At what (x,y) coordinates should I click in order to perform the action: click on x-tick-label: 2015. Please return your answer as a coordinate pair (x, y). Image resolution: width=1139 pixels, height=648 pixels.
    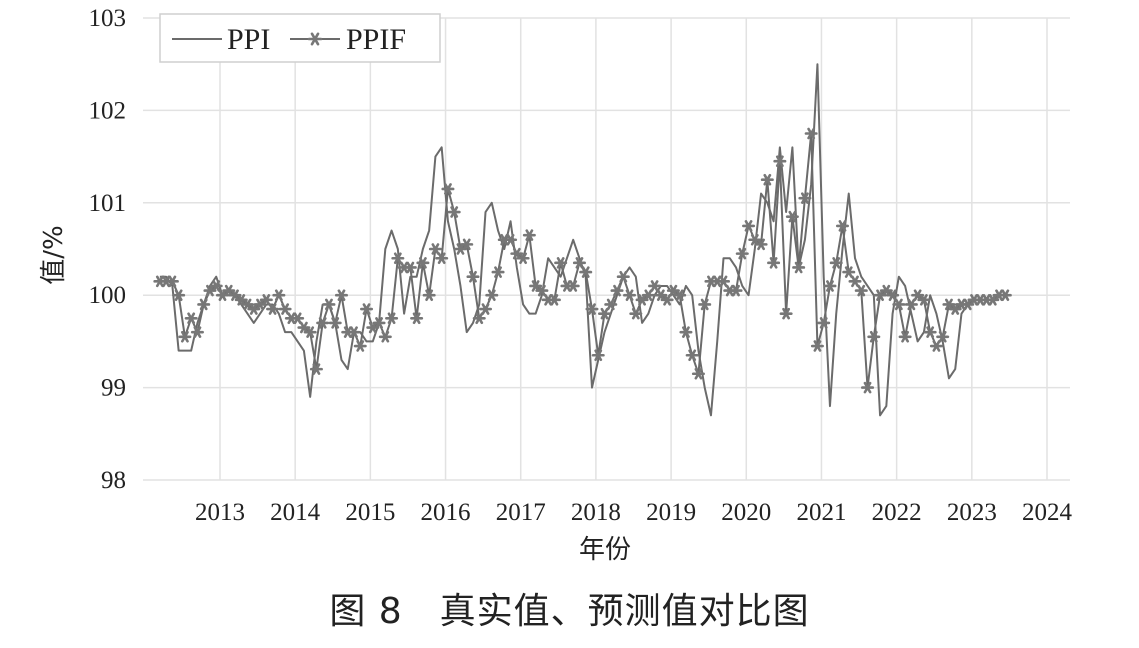
    Looking at the image, I should click on (370, 512).